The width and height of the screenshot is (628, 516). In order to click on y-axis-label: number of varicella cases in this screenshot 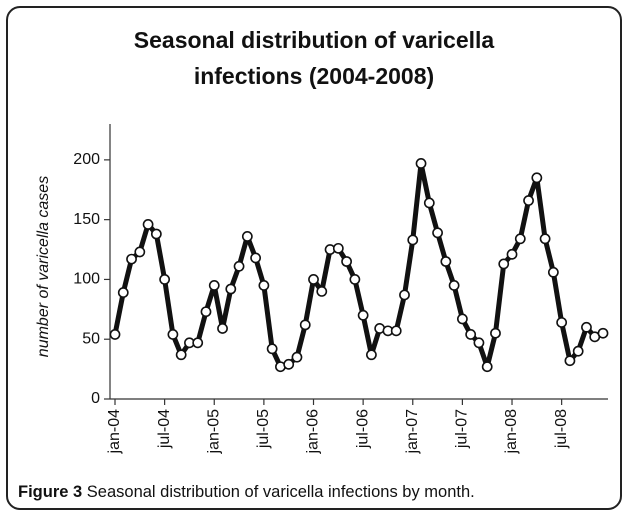, I will do `click(43, 266)`.